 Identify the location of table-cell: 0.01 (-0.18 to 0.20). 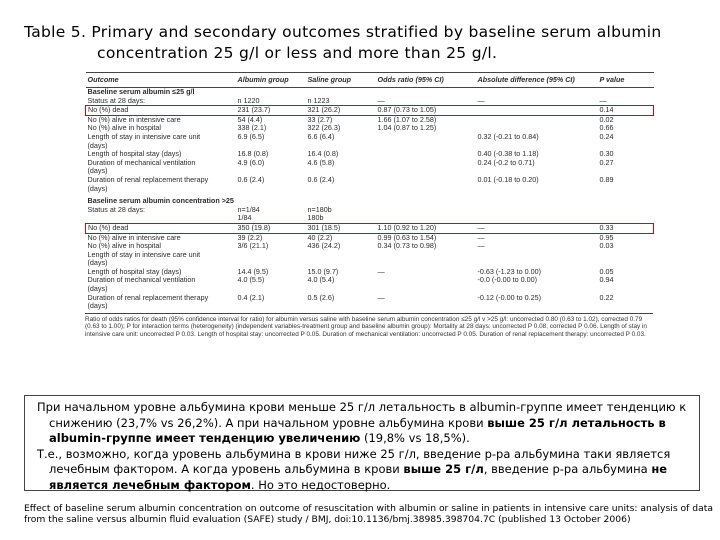
(508, 179).